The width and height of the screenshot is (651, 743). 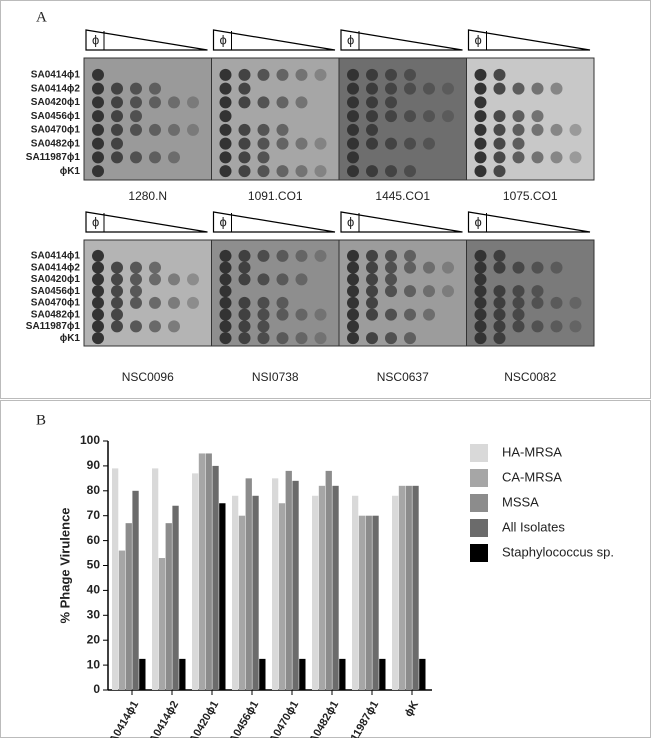 I want to click on y-tick-label: 80, so click(x=94, y=490).